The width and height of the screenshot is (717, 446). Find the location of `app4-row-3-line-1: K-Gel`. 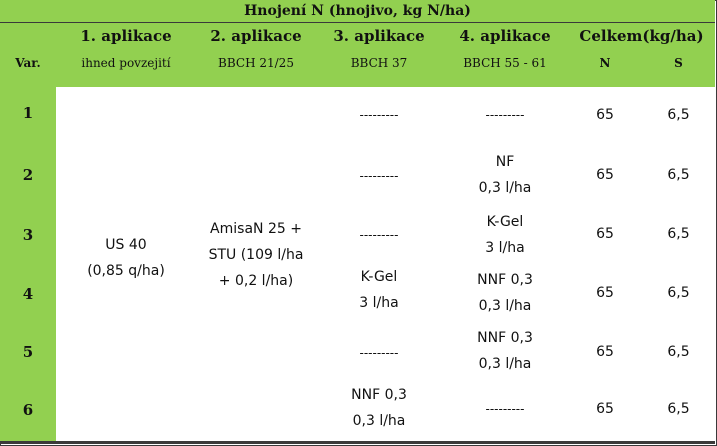

app4-row-3-line-1: K-Gel is located at coordinates (505, 222).